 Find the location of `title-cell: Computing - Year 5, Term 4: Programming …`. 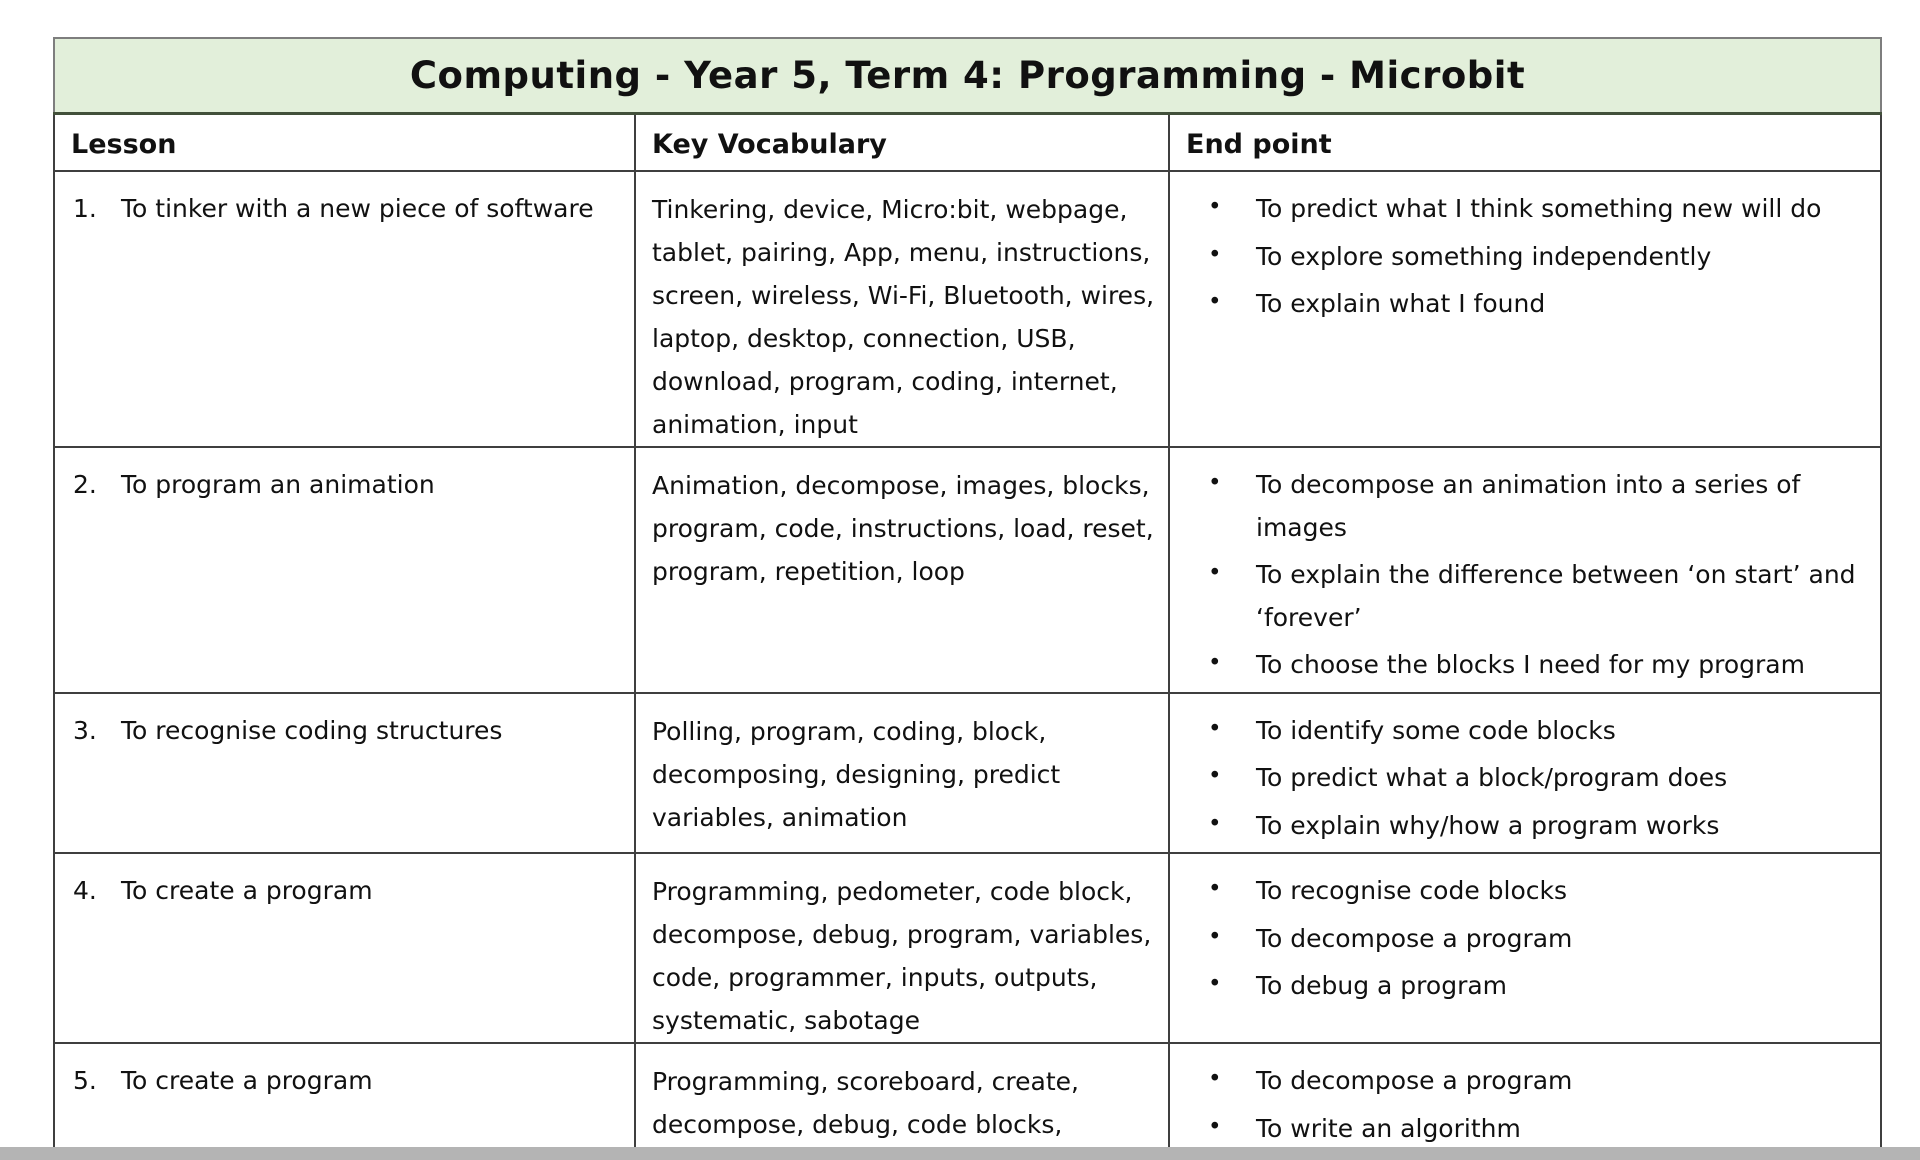

title-cell: Computing - Year 5, Term 4: Programming … is located at coordinates (967, 76).